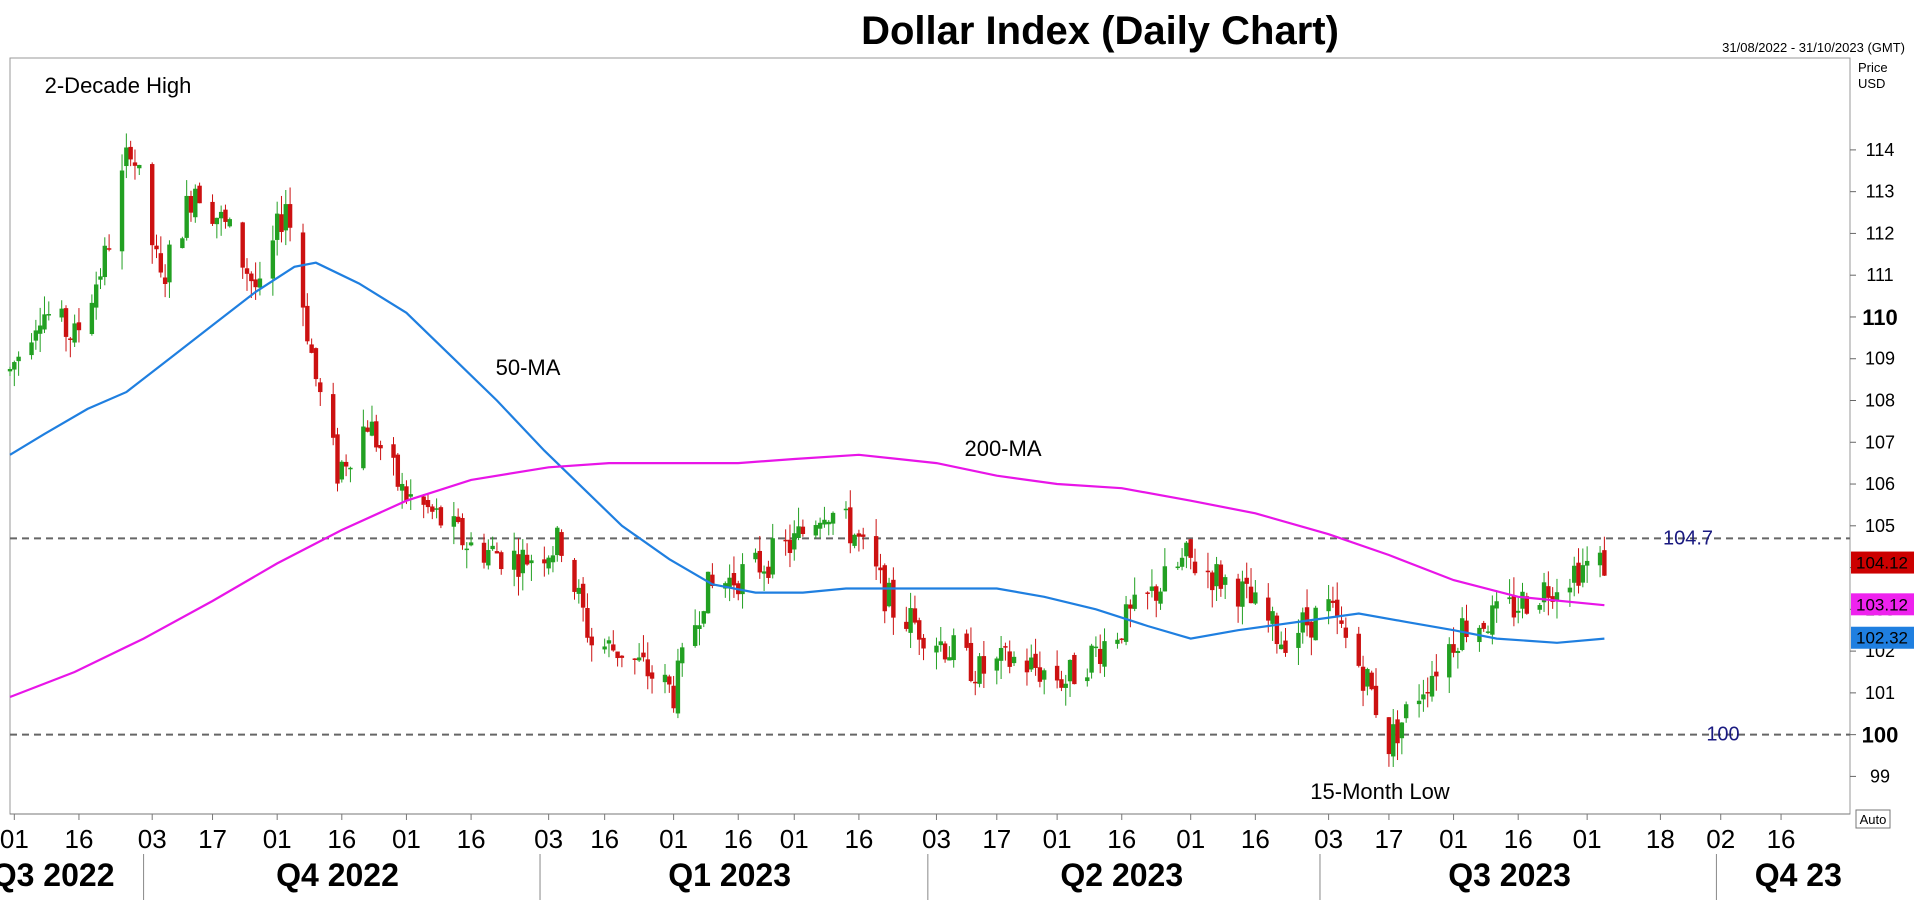  I want to click on x-tick-label: 18, so click(1660, 839).